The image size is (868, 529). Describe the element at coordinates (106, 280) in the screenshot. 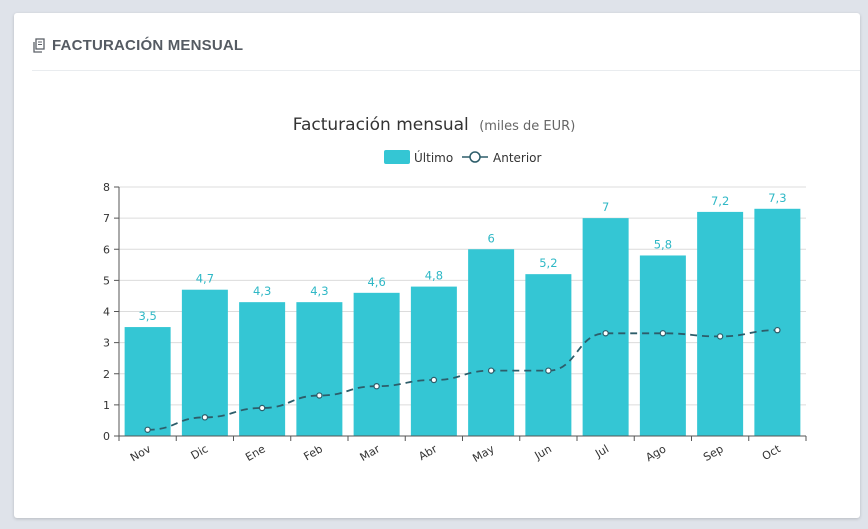

I see `y-tick-label: 5` at that location.